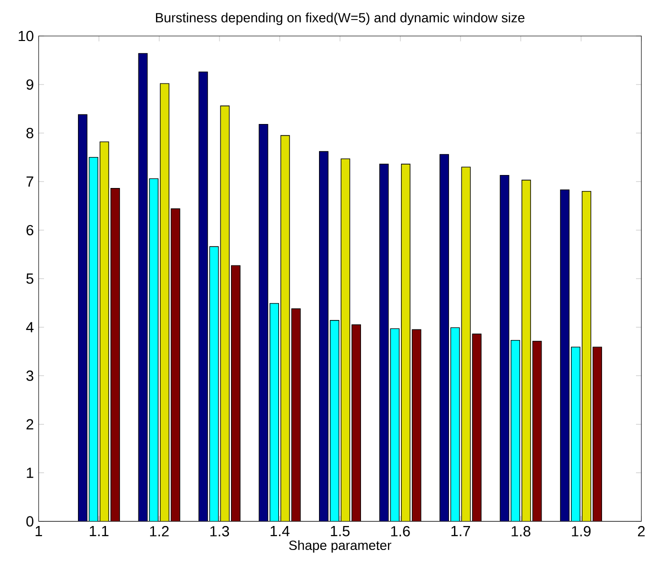 This screenshot has height=573, width=656. I want to click on y-tick-label: 9, so click(30, 84).